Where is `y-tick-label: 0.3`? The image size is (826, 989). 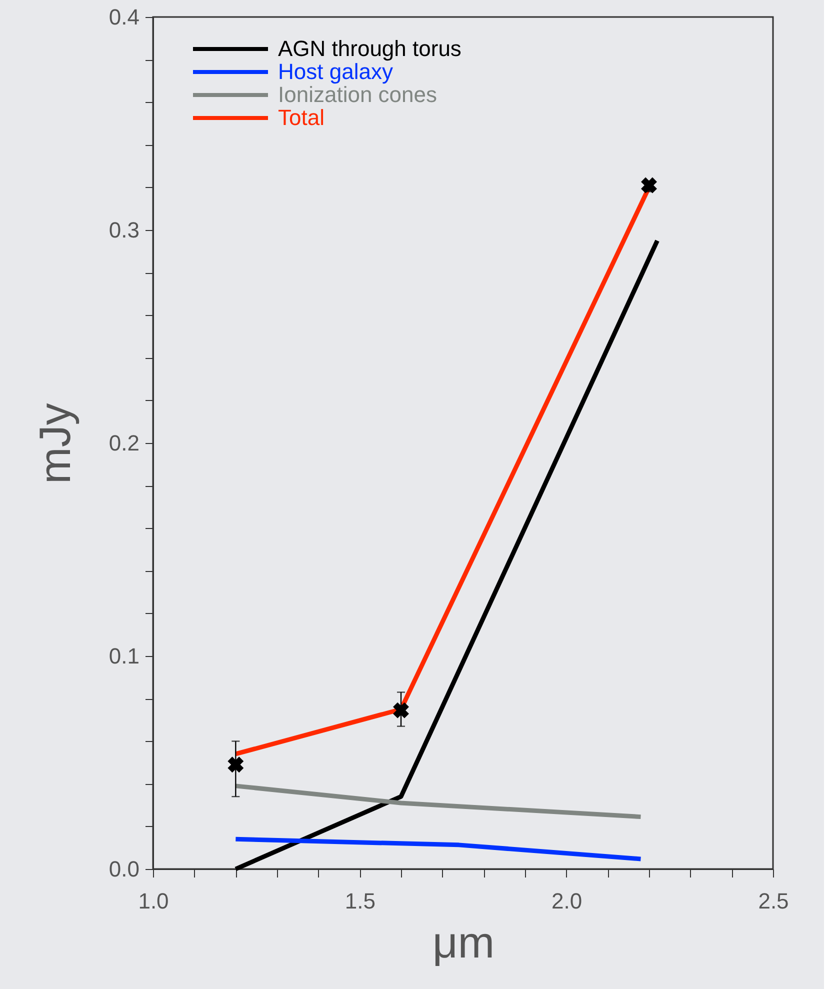
y-tick-label: 0.3 is located at coordinates (124, 230).